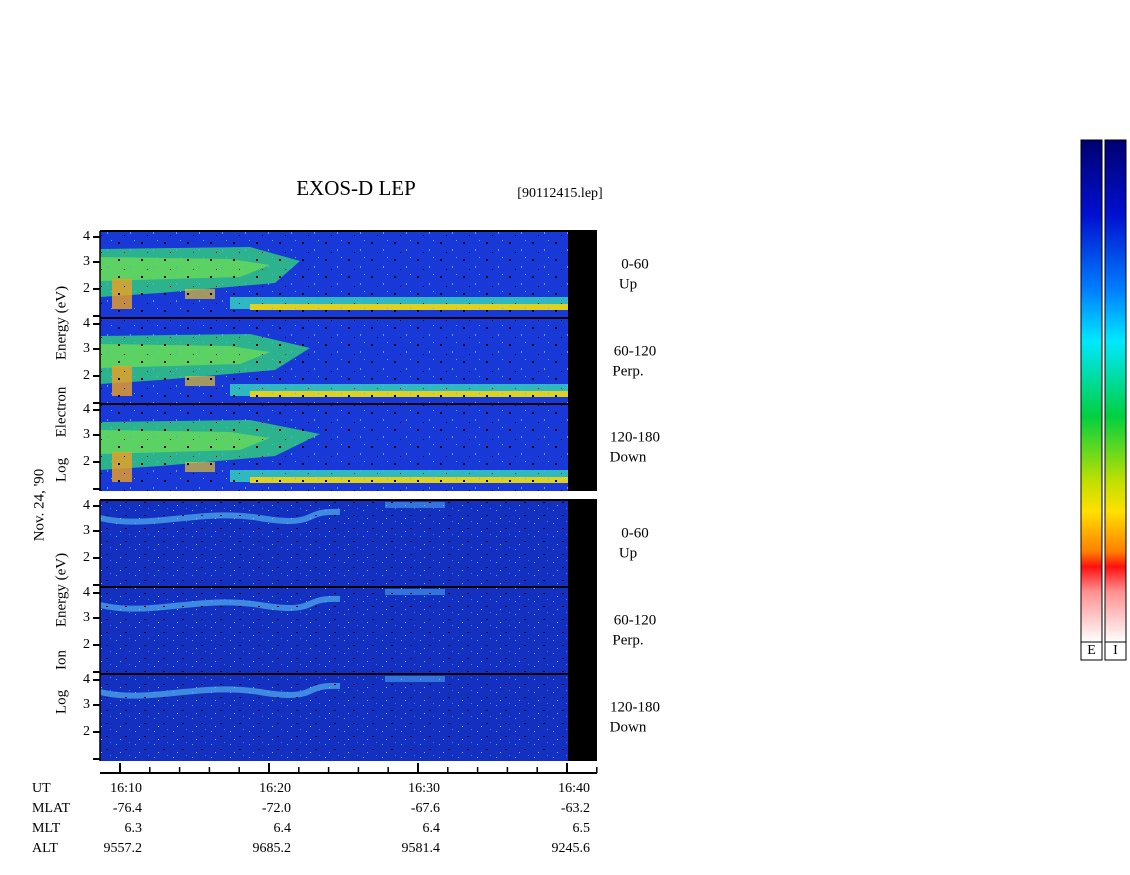  What do you see at coordinates (123, 848) in the screenshot?
I see `row-value: 9557.2` at bounding box center [123, 848].